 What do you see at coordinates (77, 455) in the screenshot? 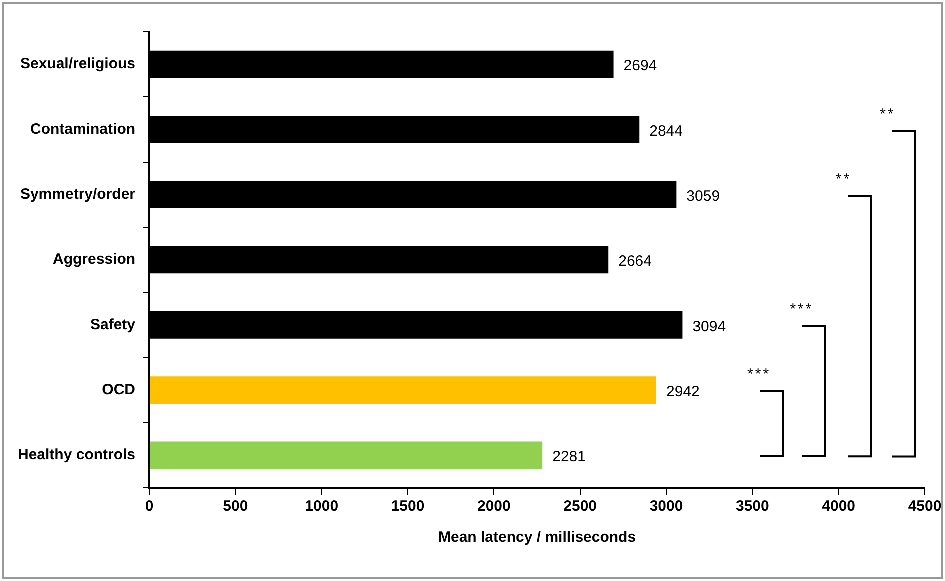
I see `y-tick-label: Healthy controls` at bounding box center [77, 455].